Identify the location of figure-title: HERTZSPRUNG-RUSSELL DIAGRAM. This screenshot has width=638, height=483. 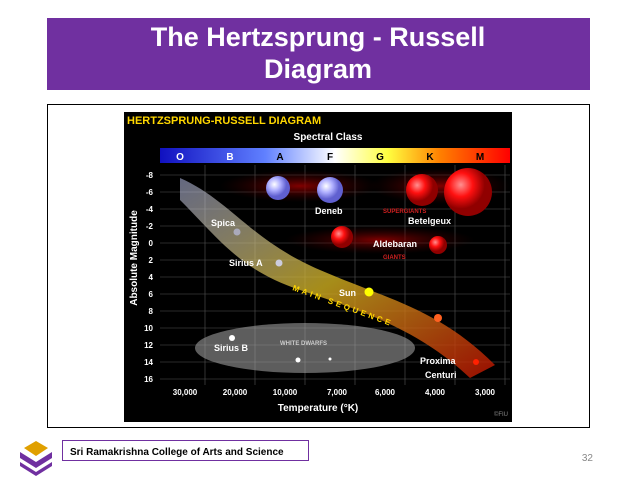
(224, 121).